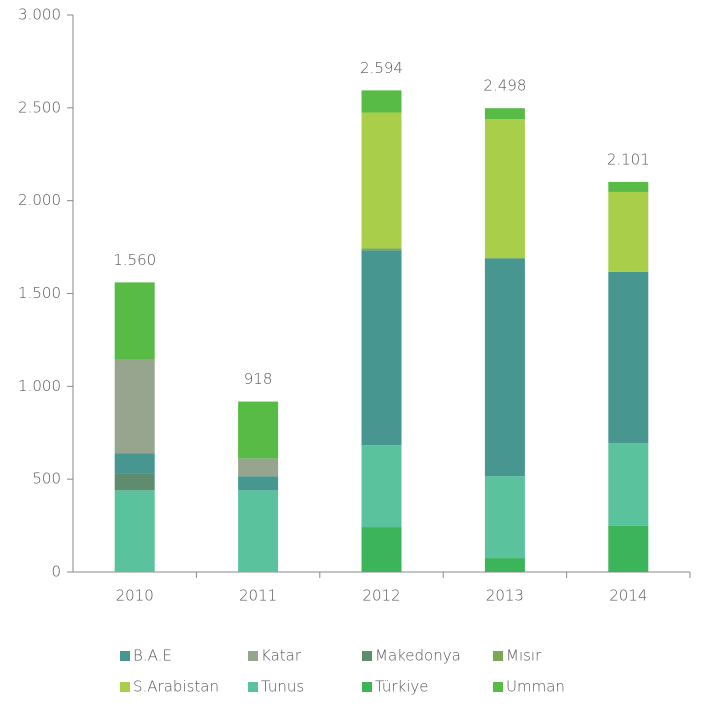 The width and height of the screenshot is (701, 704). Describe the element at coordinates (524, 656) in the screenshot. I see `legend-label: Mısır` at that location.